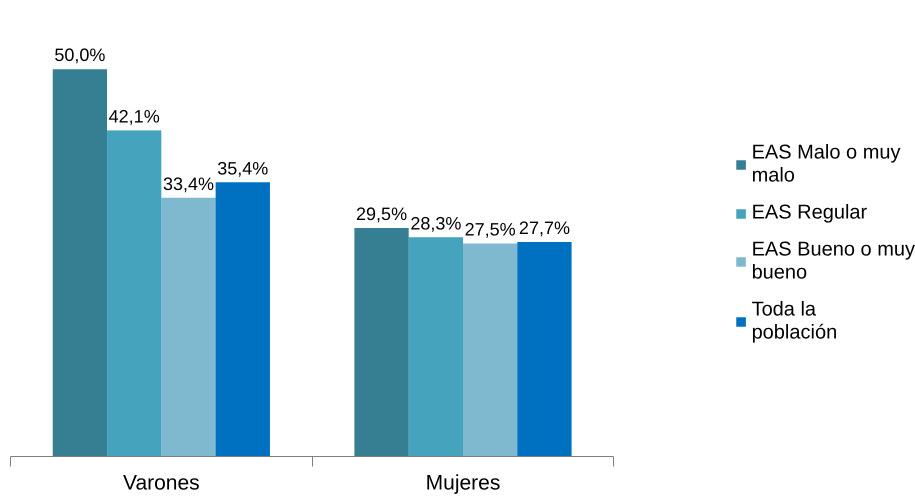 This screenshot has width=915, height=497. I want to click on x-tick-label: Mujeres, so click(463, 483).